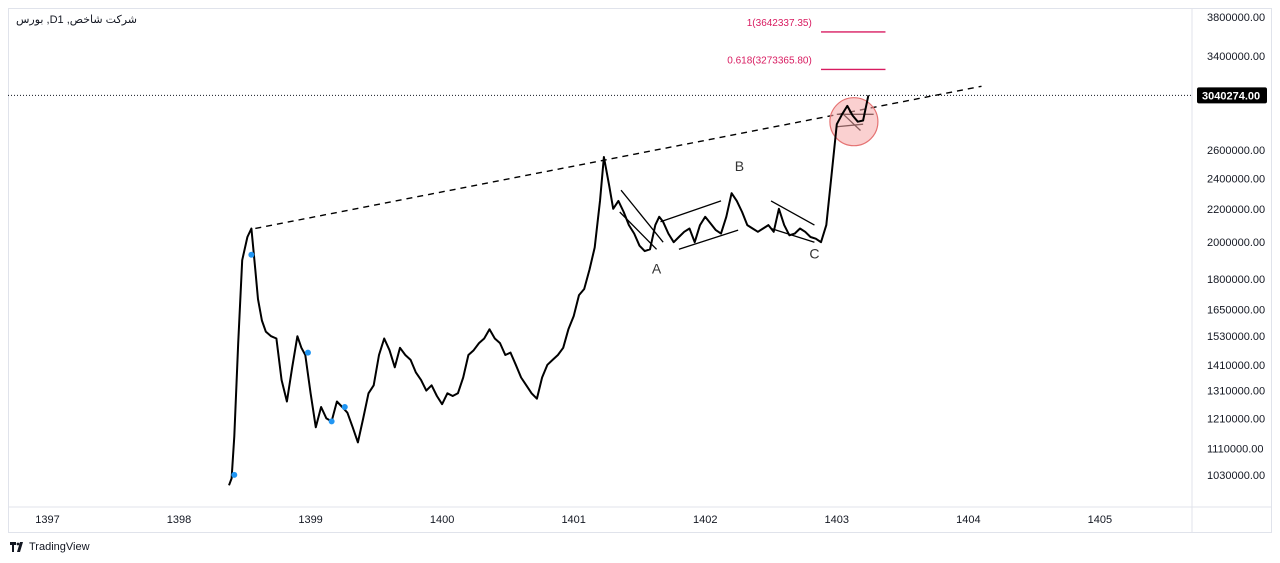 This screenshot has width=1280, height=563. I want to click on y-tick-label: 1110000.00, so click(1235, 450).